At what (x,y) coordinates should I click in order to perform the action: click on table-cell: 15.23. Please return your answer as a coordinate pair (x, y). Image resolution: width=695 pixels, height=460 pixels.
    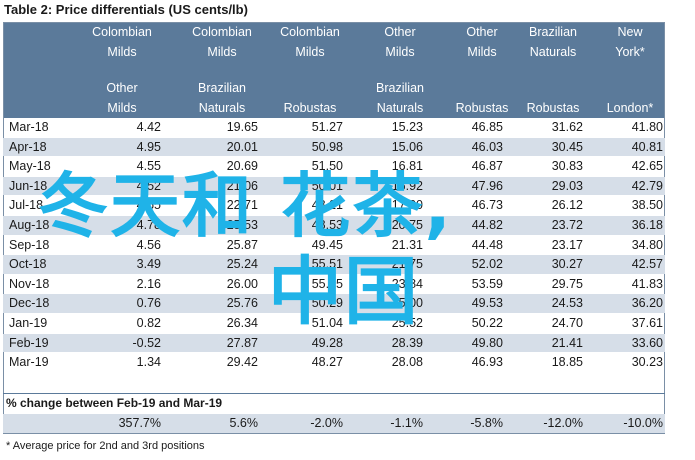
    Looking at the image, I should click on (407, 127).